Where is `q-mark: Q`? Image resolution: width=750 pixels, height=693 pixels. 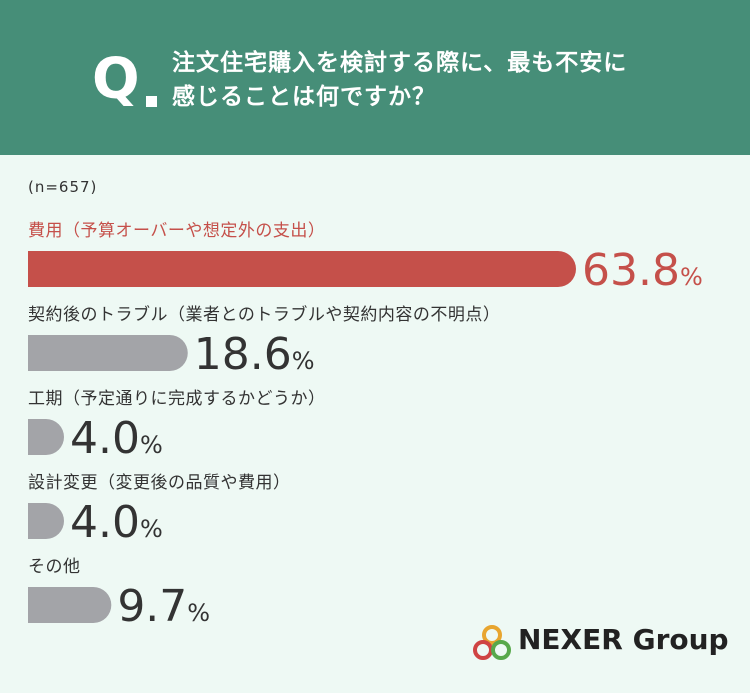
q-mark: Q is located at coordinates (116, 79).